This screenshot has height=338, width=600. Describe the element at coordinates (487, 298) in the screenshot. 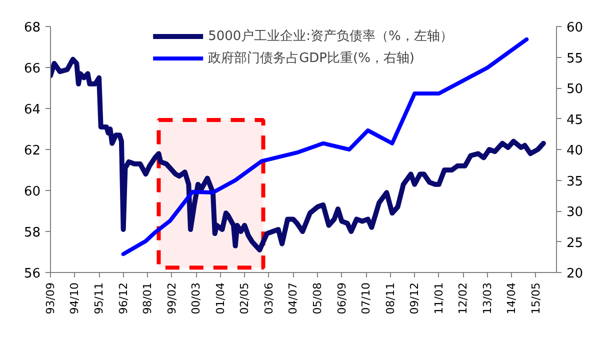

I see `x-tick-label: 13/03` at that location.